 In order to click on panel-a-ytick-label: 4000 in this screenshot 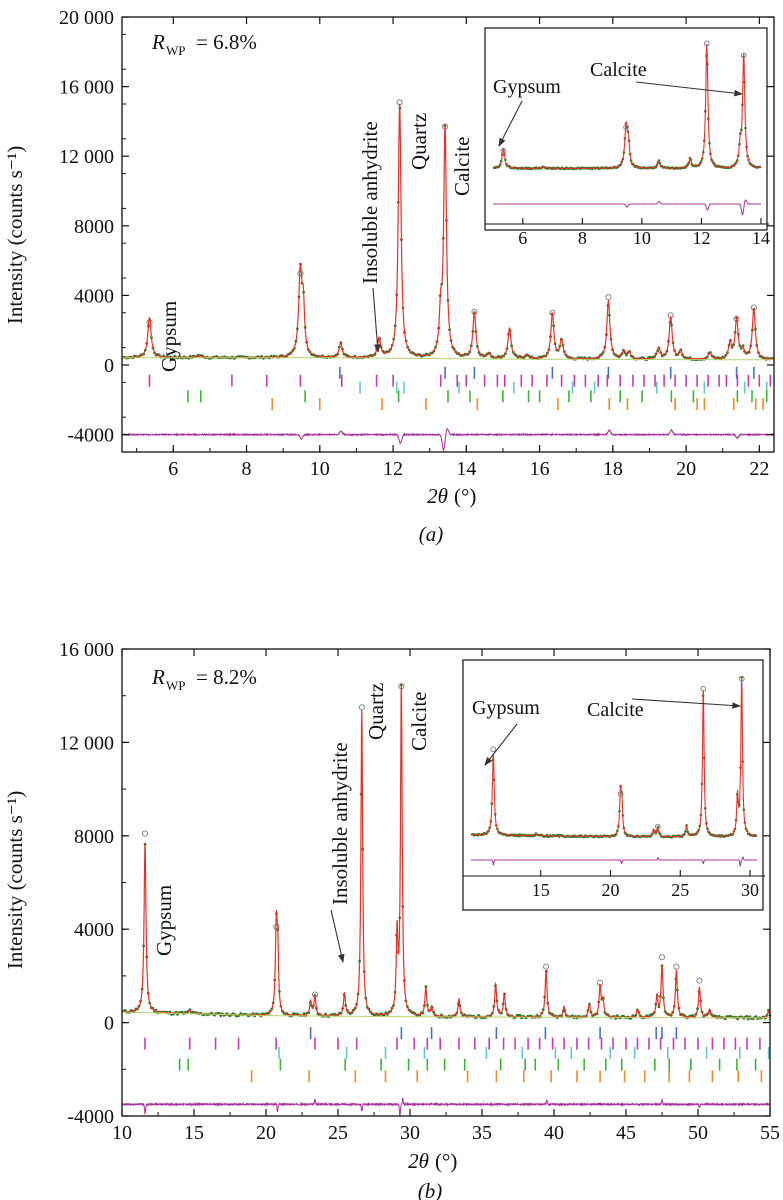, I will do `click(94, 296)`.